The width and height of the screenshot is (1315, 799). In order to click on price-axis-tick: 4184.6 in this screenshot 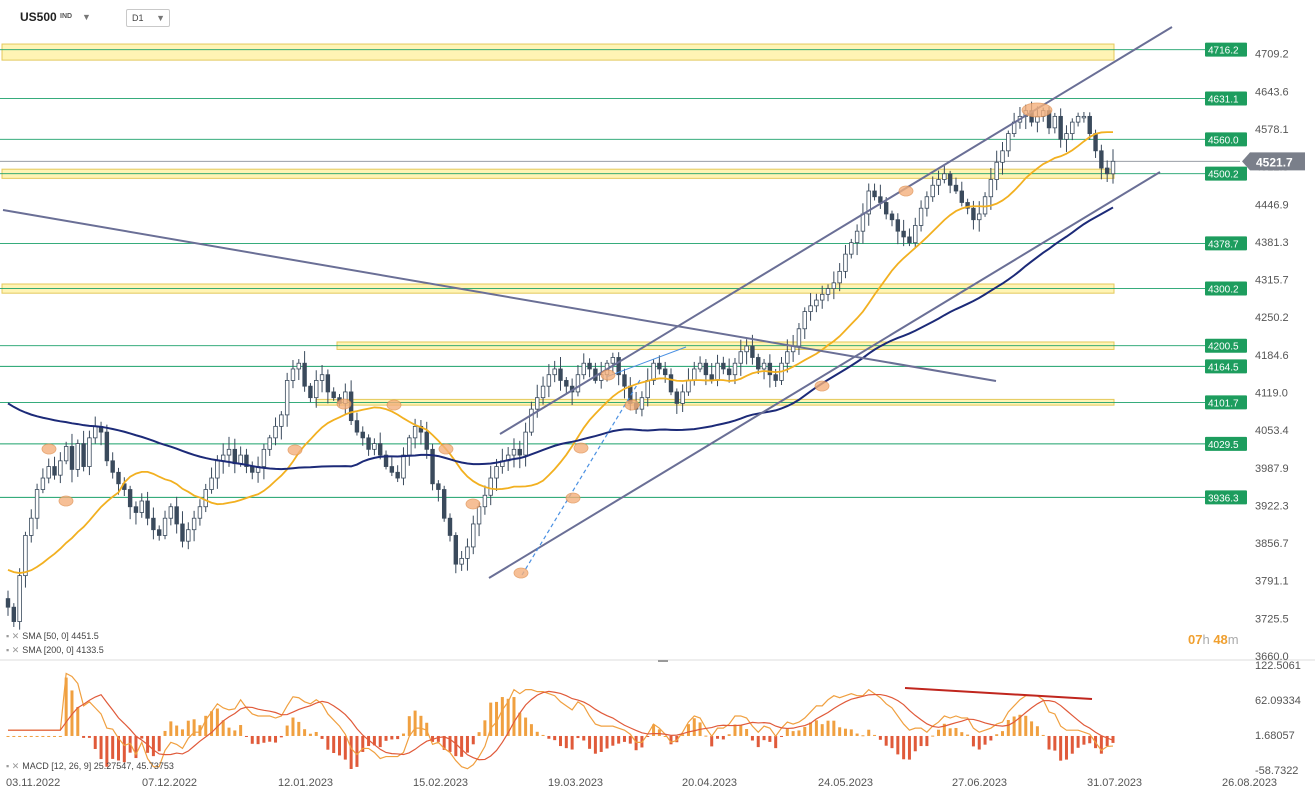, I will do `click(1272, 356)`.